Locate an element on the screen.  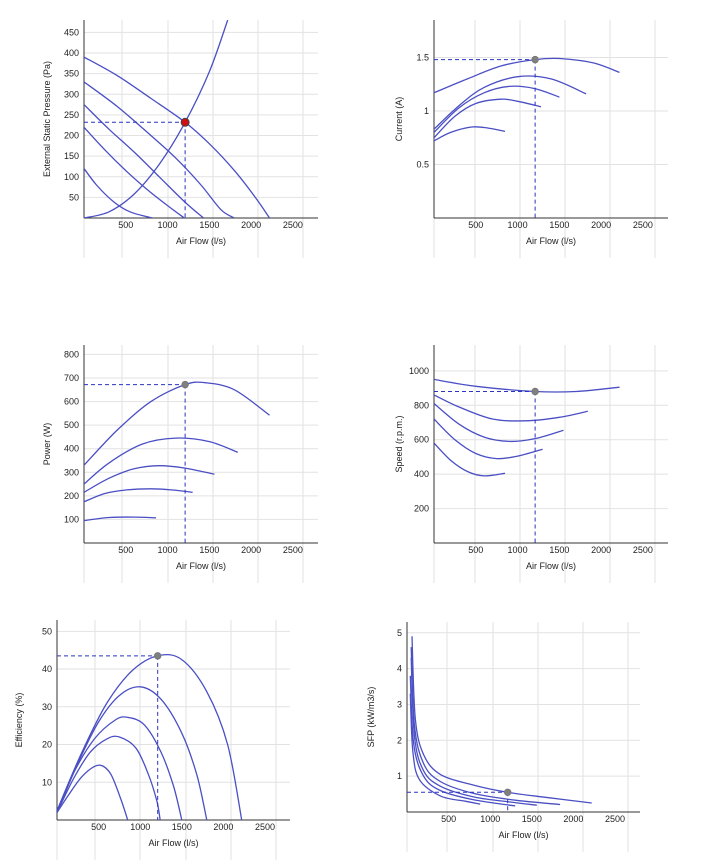
efficiency-xtick-label: 2000 is located at coordinates (223, 827).